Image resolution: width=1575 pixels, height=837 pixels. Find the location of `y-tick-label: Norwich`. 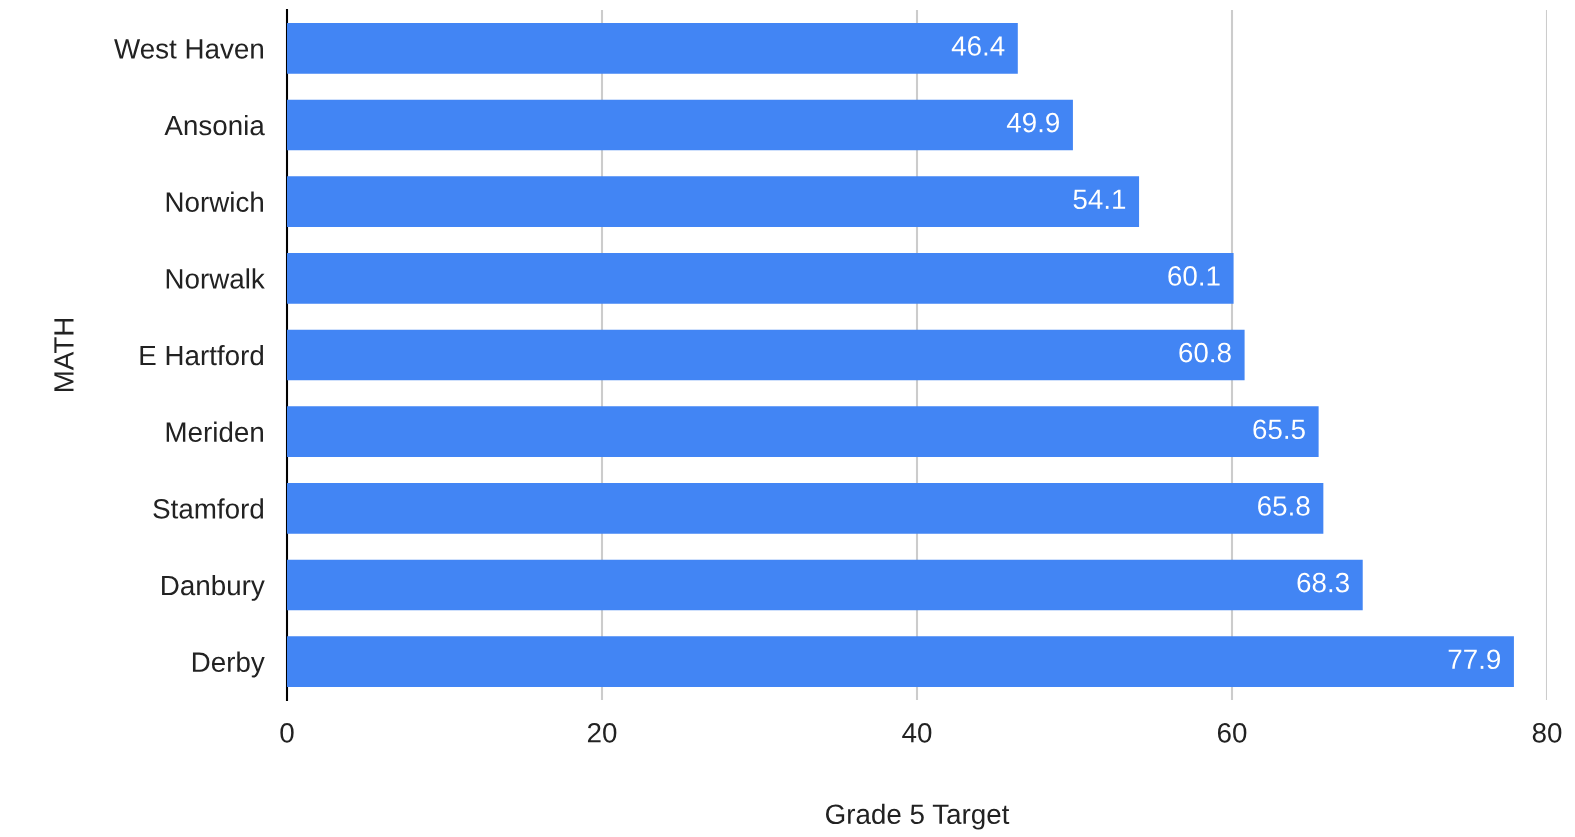

y-tick-label: Norwich is located at coordinates (214, 202).